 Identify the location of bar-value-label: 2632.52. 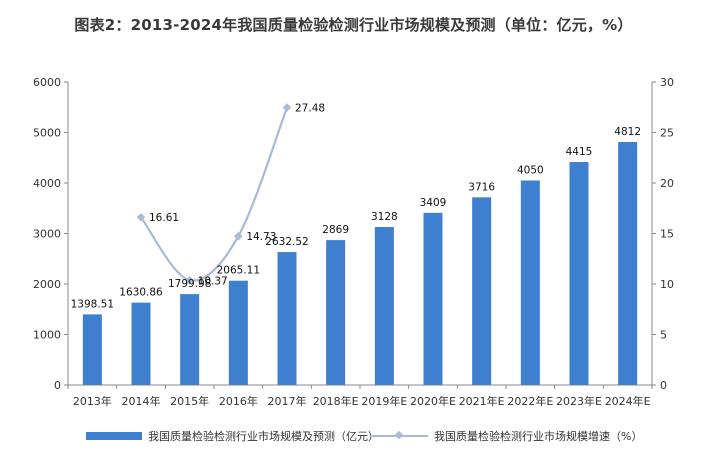
(286, 242).